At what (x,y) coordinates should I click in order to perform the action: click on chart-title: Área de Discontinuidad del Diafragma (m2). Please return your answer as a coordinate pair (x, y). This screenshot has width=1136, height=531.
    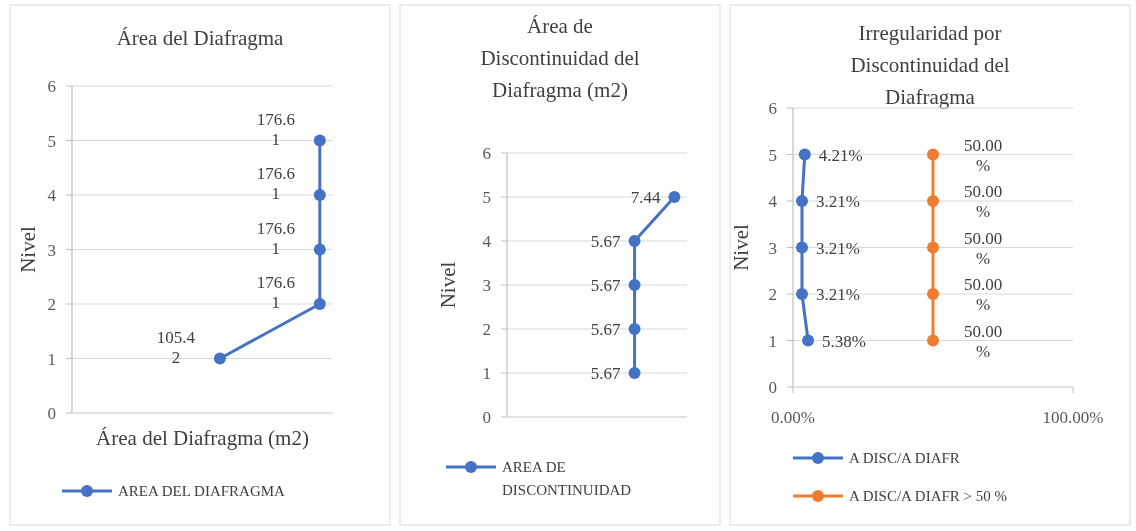
    Looking at the image, I should click on (560, 58).